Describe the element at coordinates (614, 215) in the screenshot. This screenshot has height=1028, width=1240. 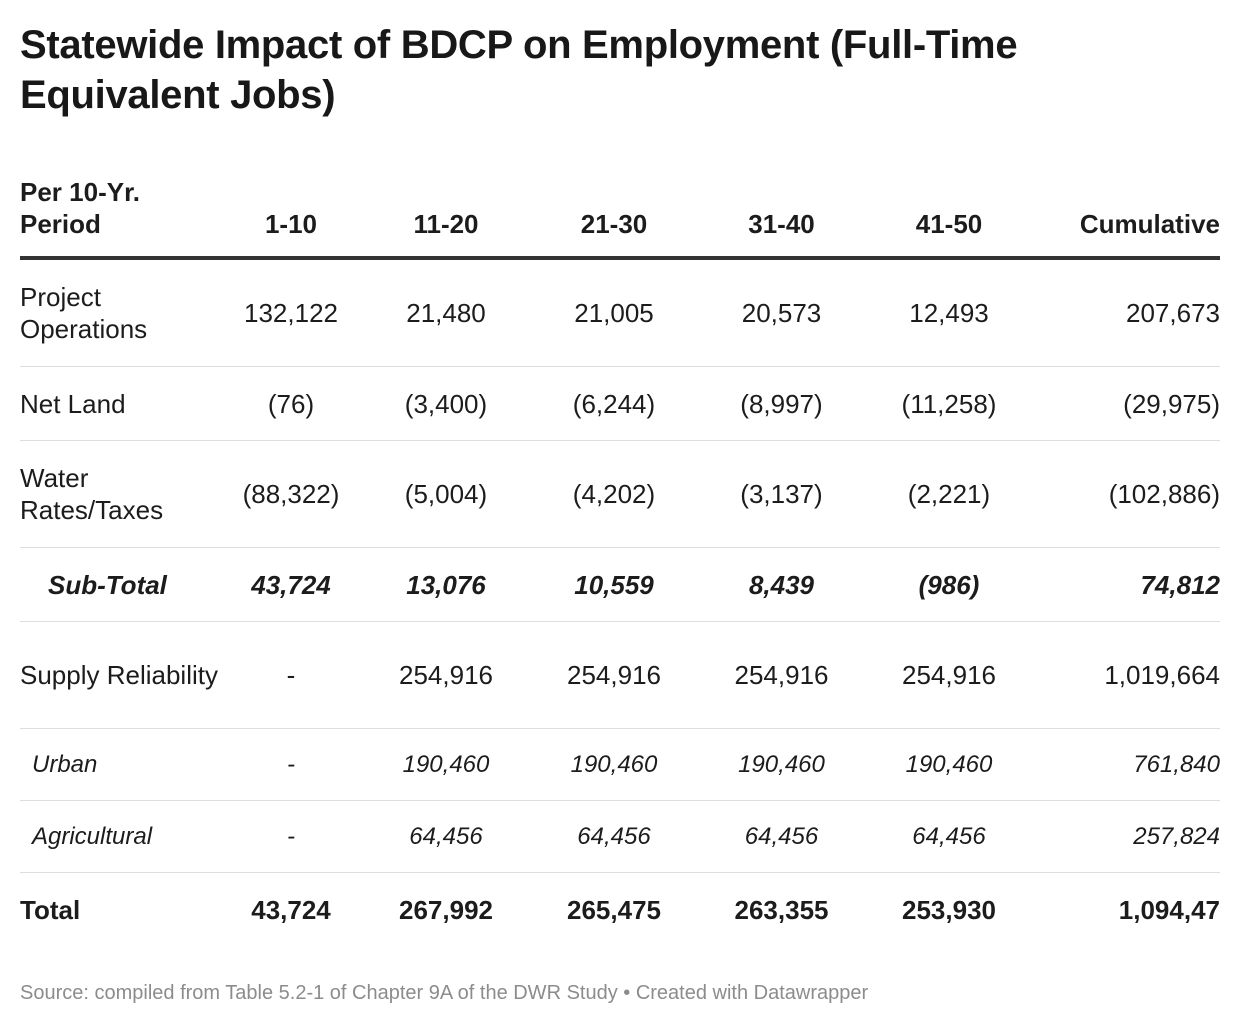
I see `column-header-21-30: 21-30` at that location.